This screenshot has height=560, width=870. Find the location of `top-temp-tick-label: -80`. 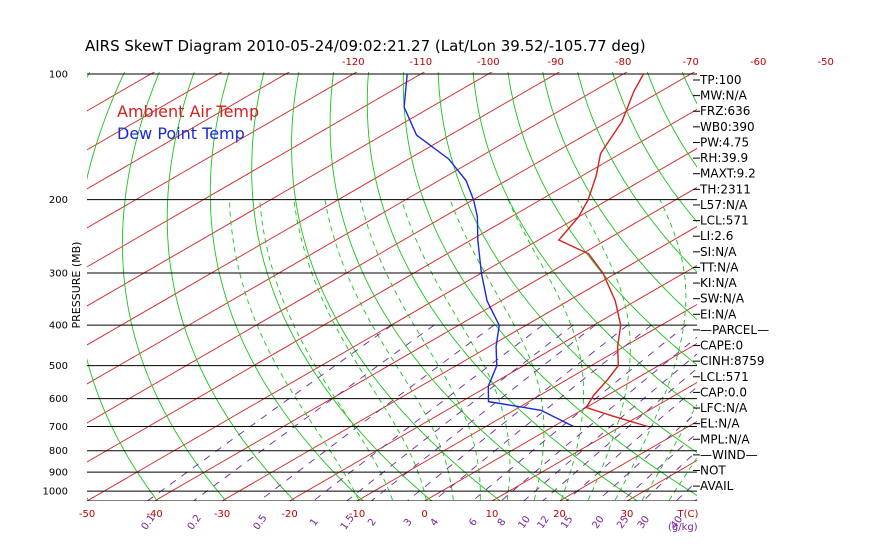

top-temp-tick-label: -80 is located at coordinates (623, 62).